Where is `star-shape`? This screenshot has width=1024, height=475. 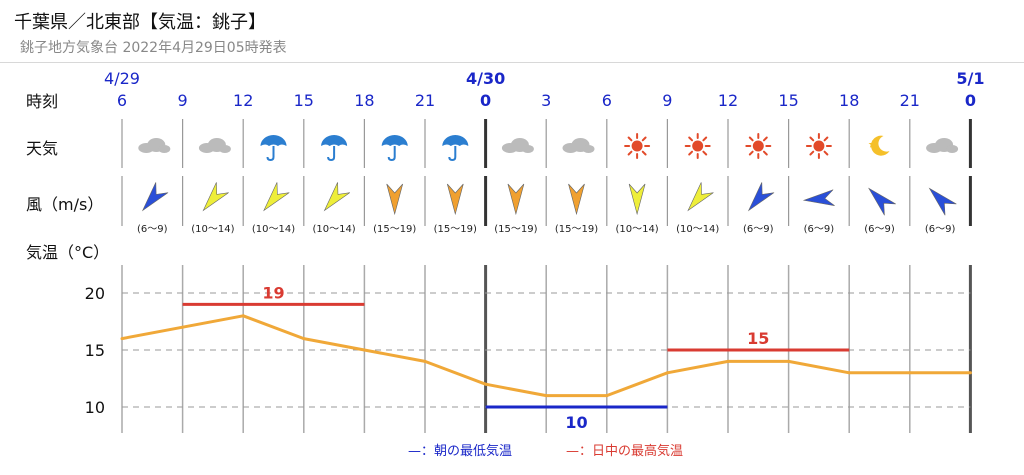
star-shape is located at coordinates (872, 144).